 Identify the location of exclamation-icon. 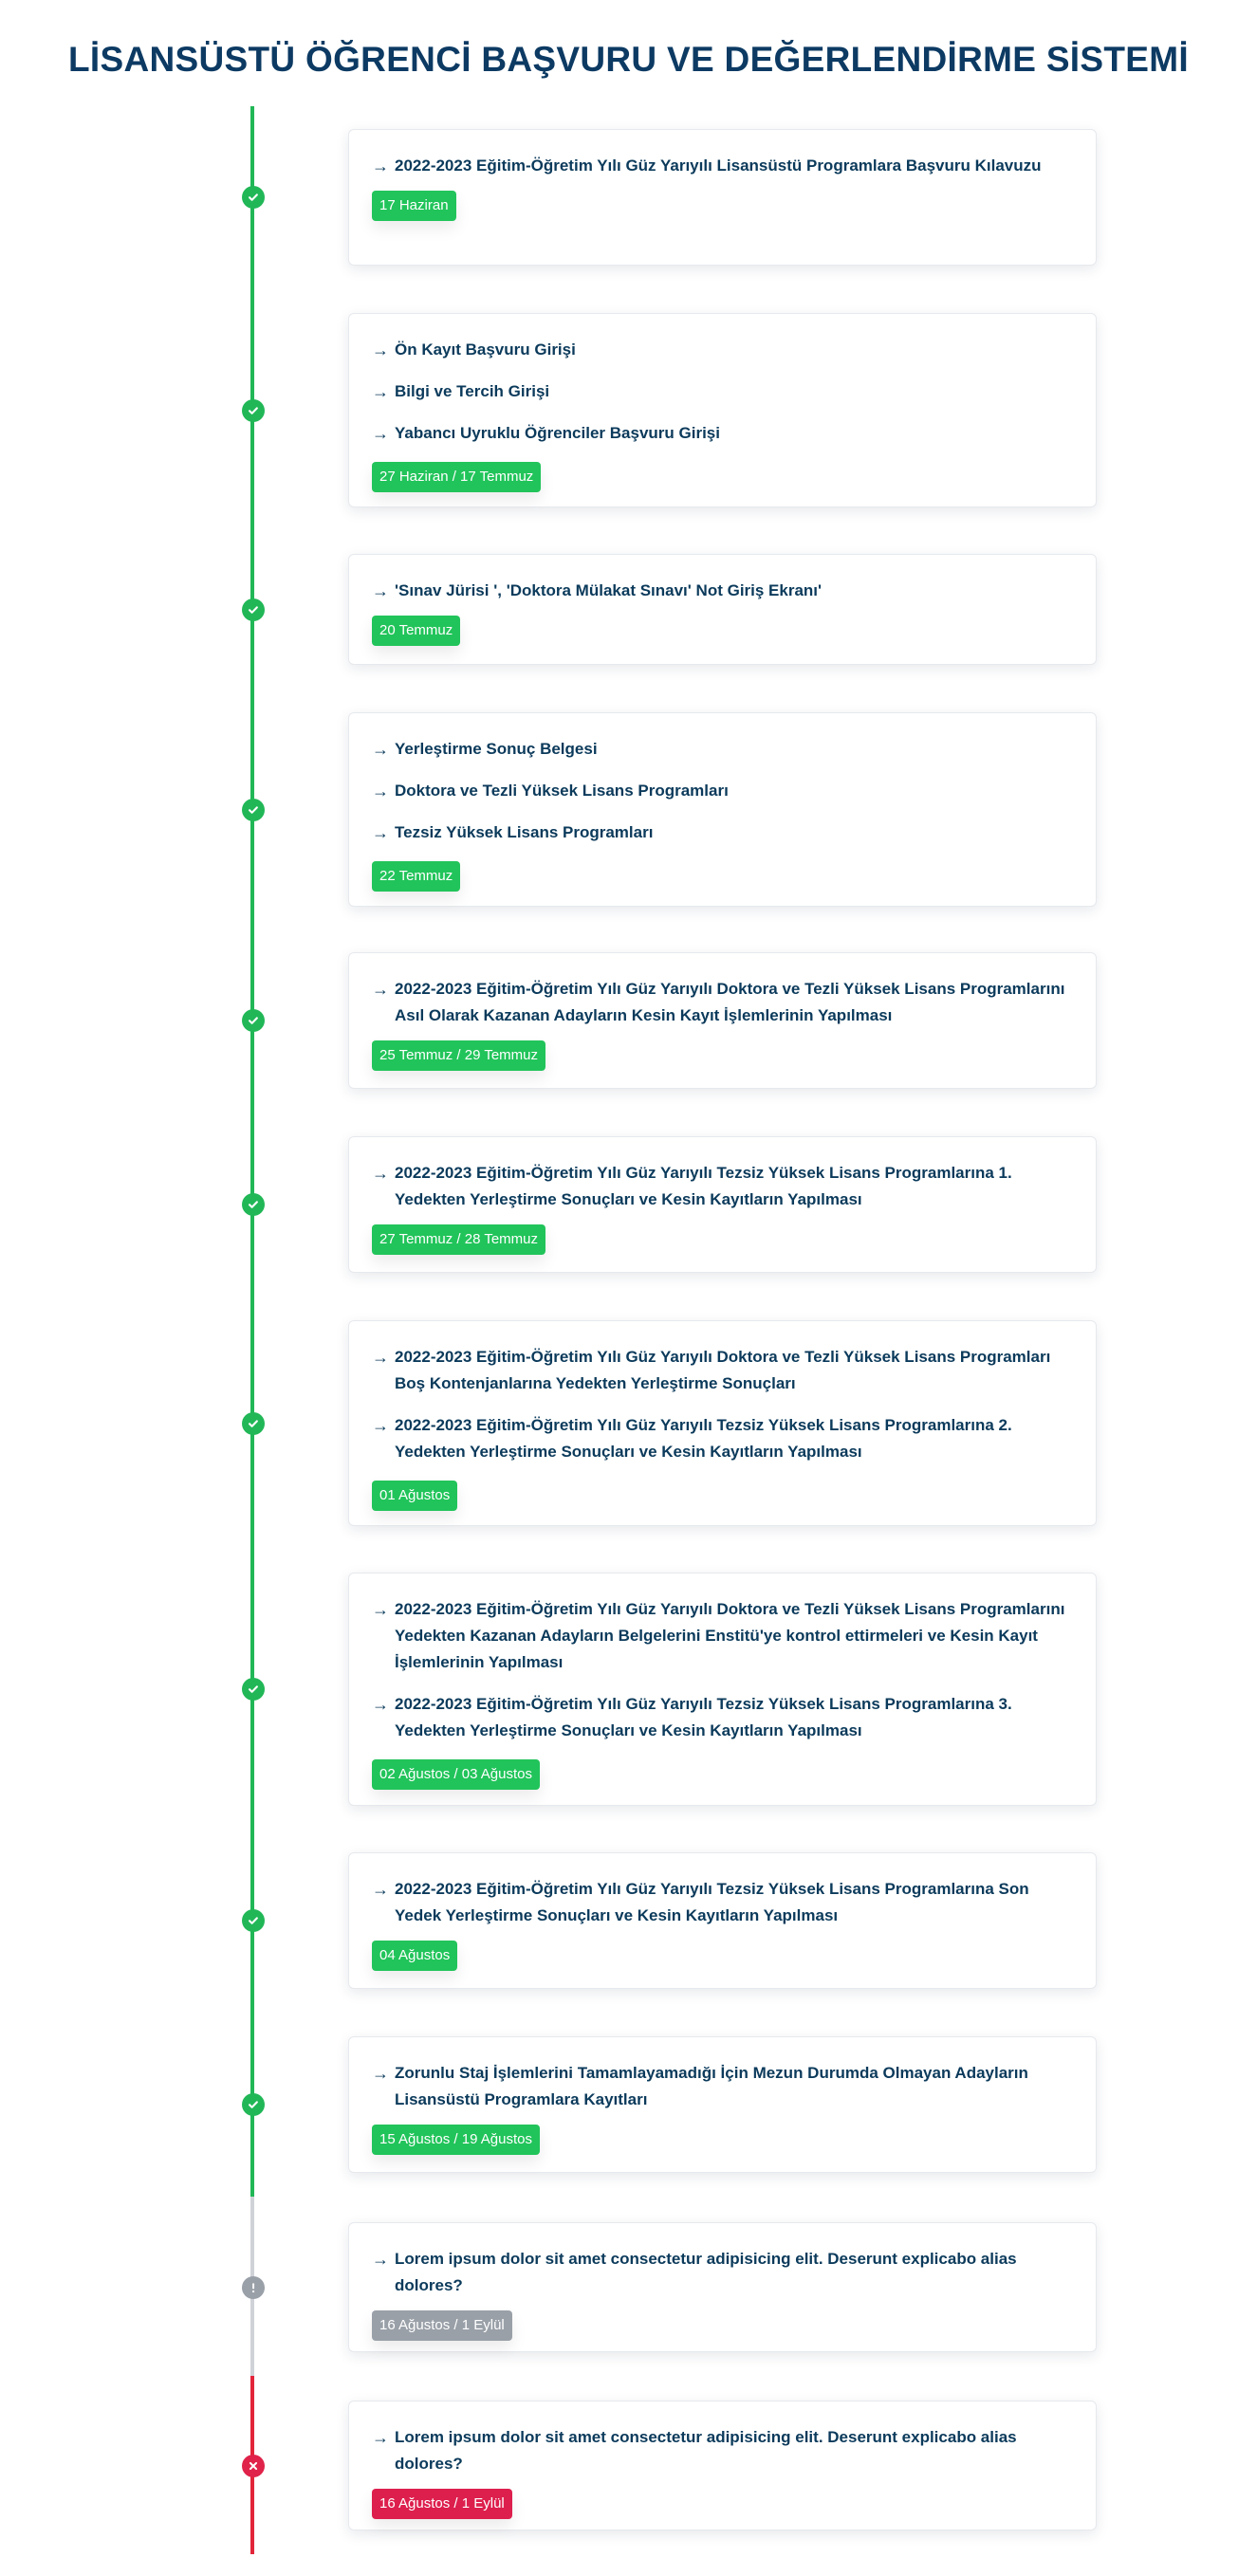
(253, 2287).